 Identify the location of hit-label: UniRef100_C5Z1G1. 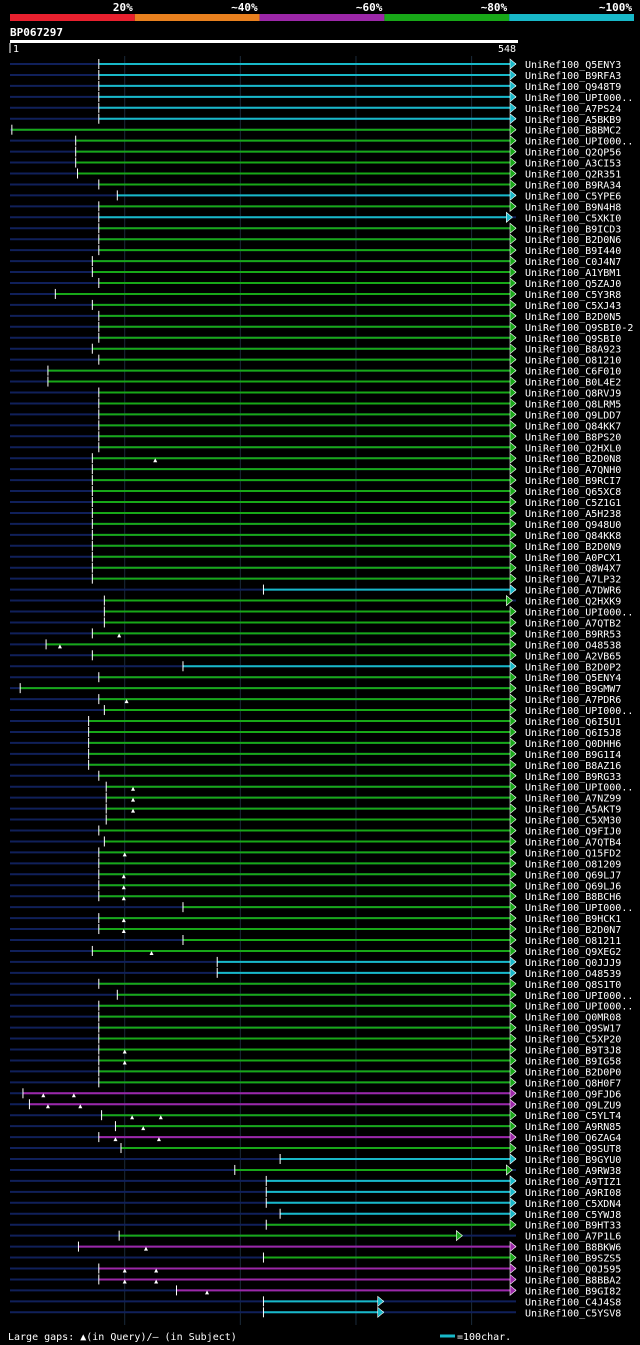
(573, 503).